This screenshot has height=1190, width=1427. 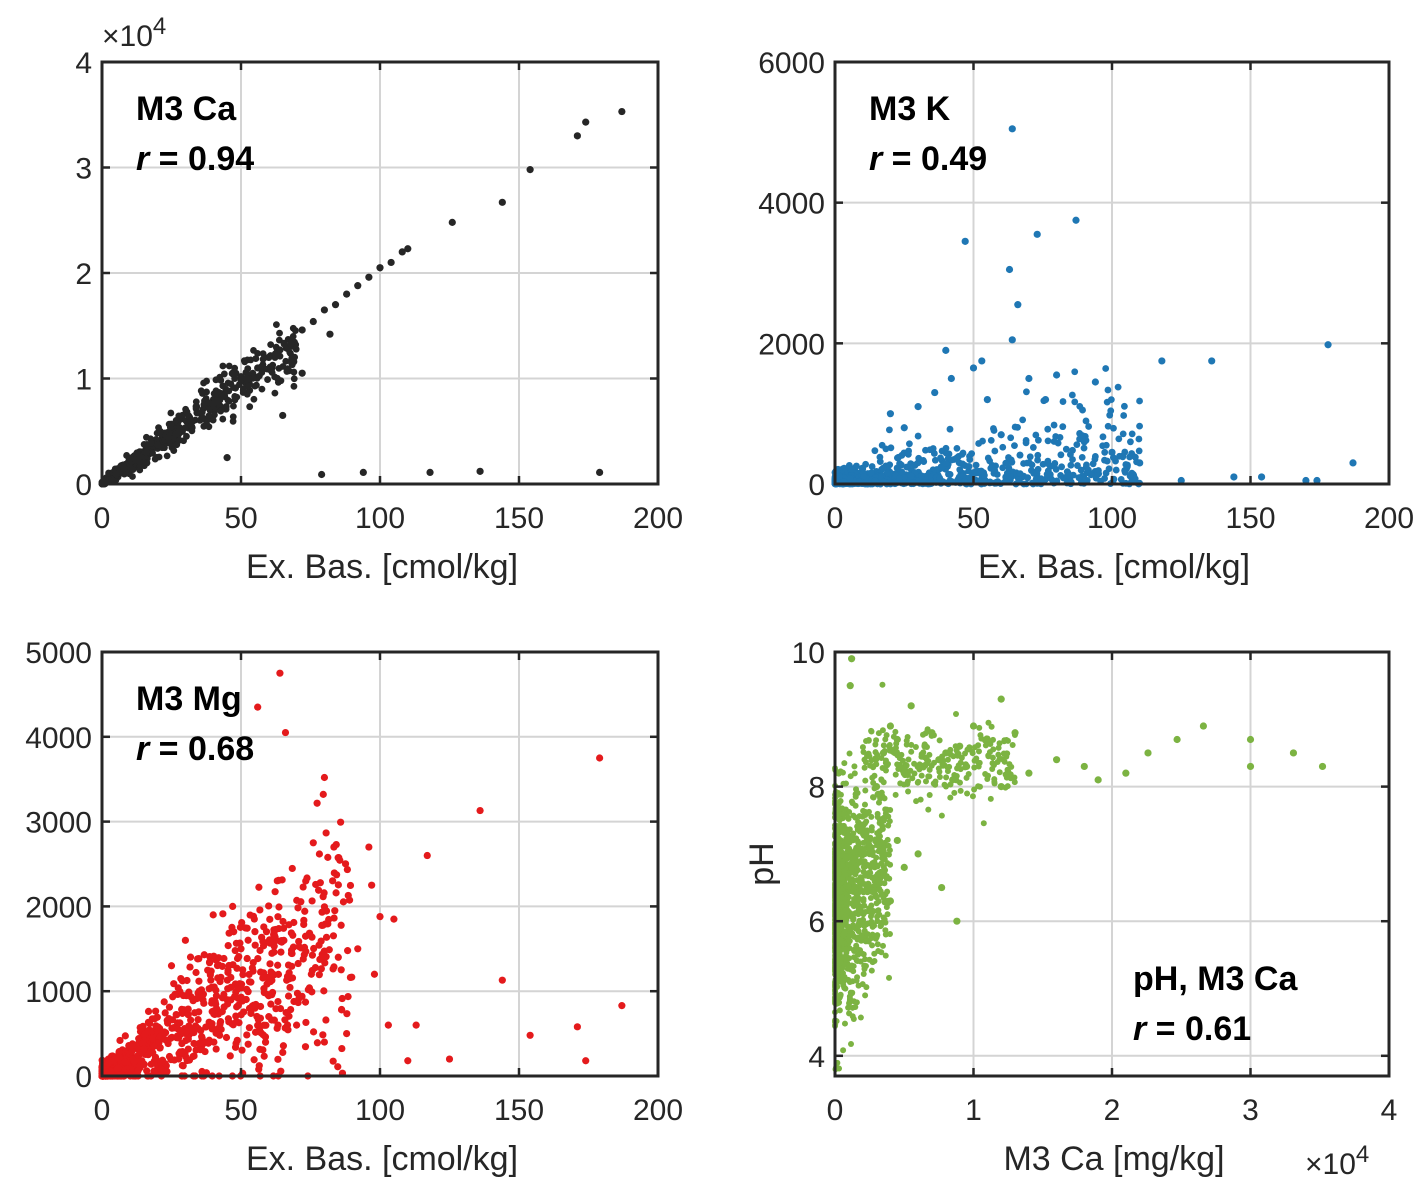 What do you see at coordinates (189, 699) in the screenshot?
I see `annotation-title: M3 Mg` at bounding box center [189, 699].